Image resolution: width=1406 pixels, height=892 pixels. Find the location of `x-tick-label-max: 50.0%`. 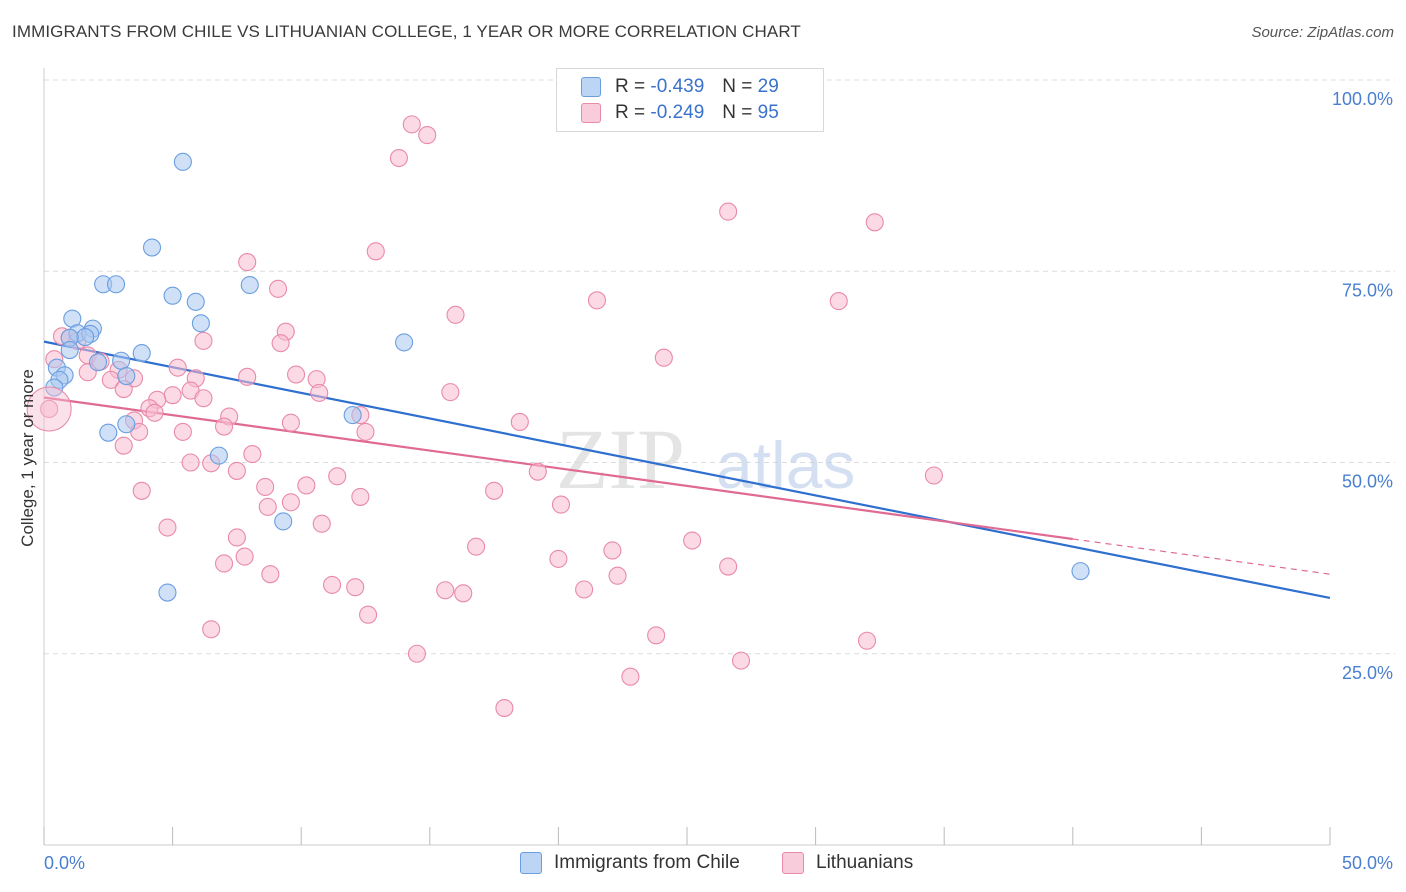

x-tick-label-max: 50.0% is located at coordinates (1367, 863).